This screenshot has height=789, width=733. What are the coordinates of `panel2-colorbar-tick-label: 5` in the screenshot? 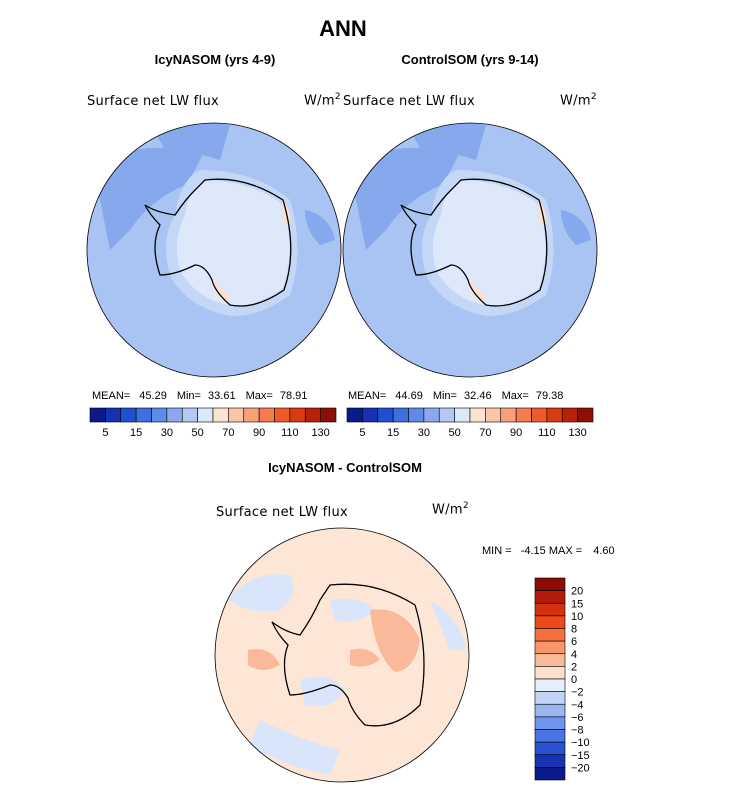 It's located at (362, 433).